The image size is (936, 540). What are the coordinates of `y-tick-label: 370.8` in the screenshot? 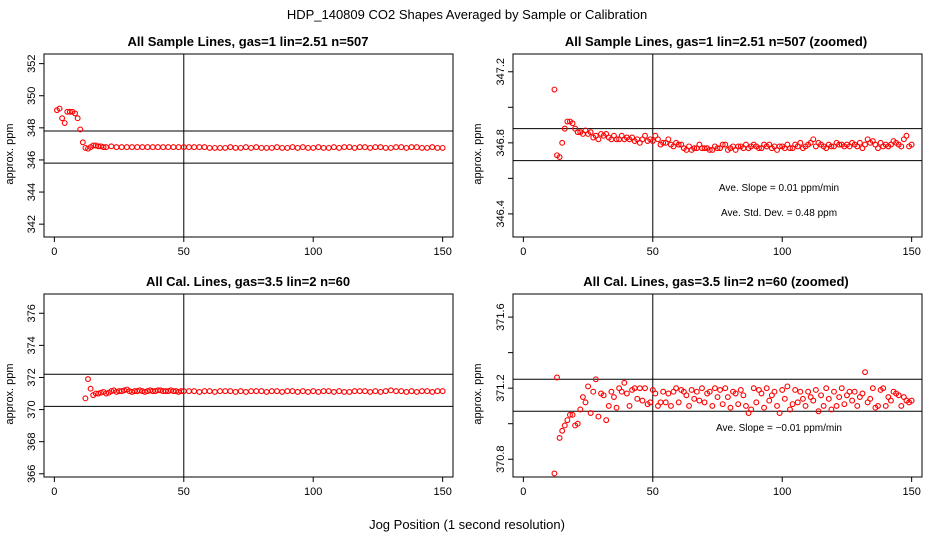 It's located at (501, 459).